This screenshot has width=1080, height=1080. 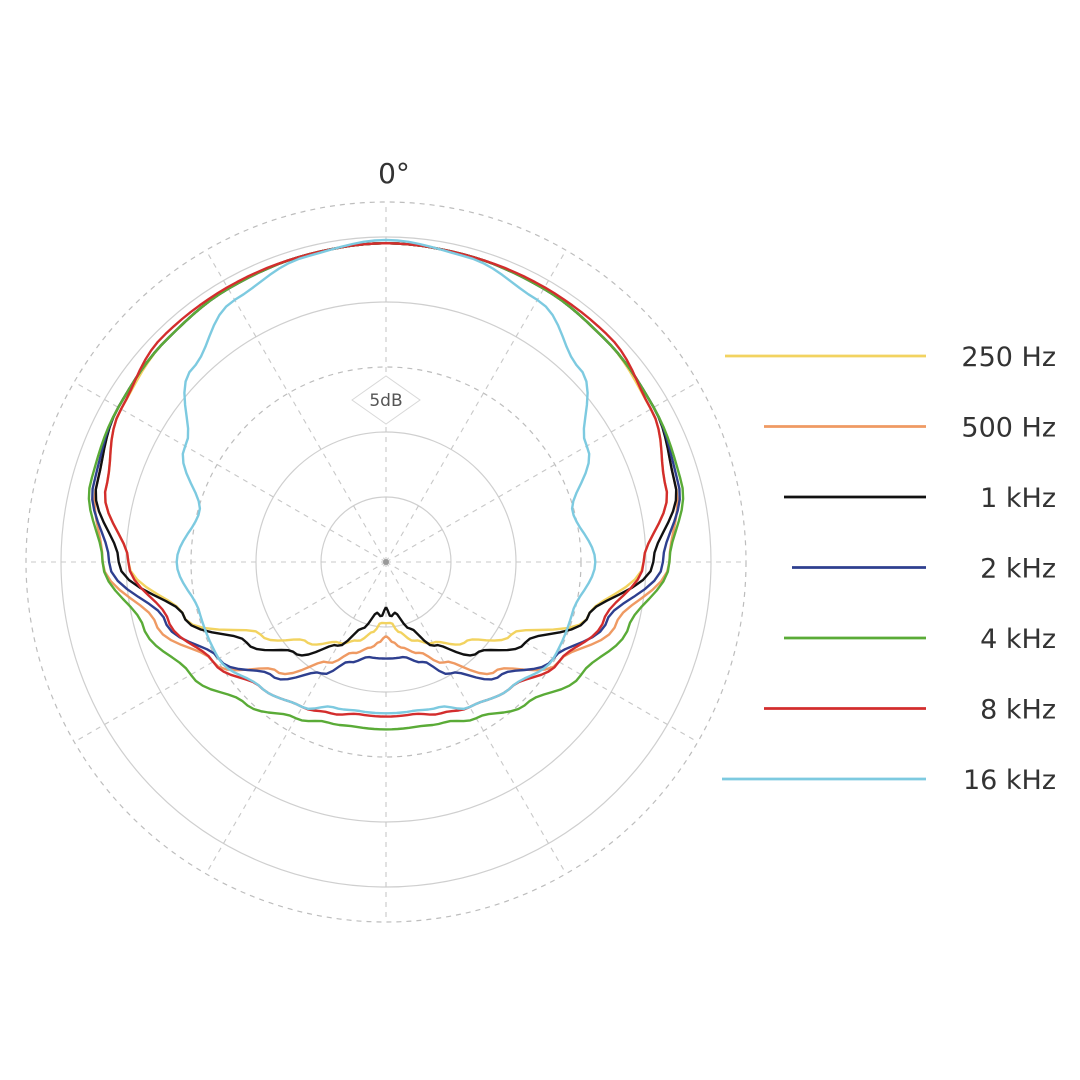 I want to click on angle-label-0deg: 0°, so click(x=394, y=173).